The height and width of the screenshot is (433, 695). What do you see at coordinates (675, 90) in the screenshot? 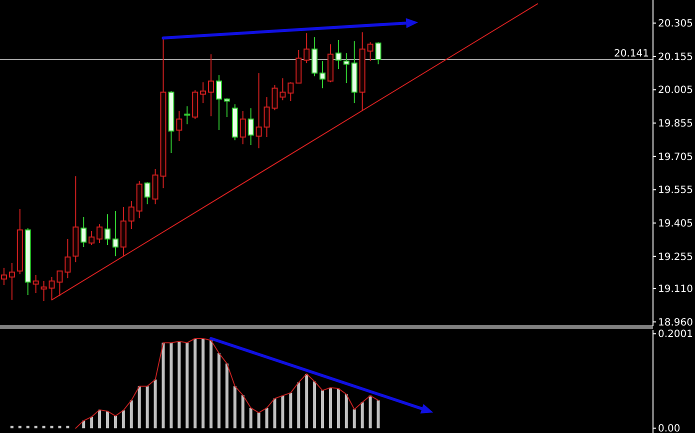
I see `y-tick-label: 20.005` at bounding box center [675, 90].